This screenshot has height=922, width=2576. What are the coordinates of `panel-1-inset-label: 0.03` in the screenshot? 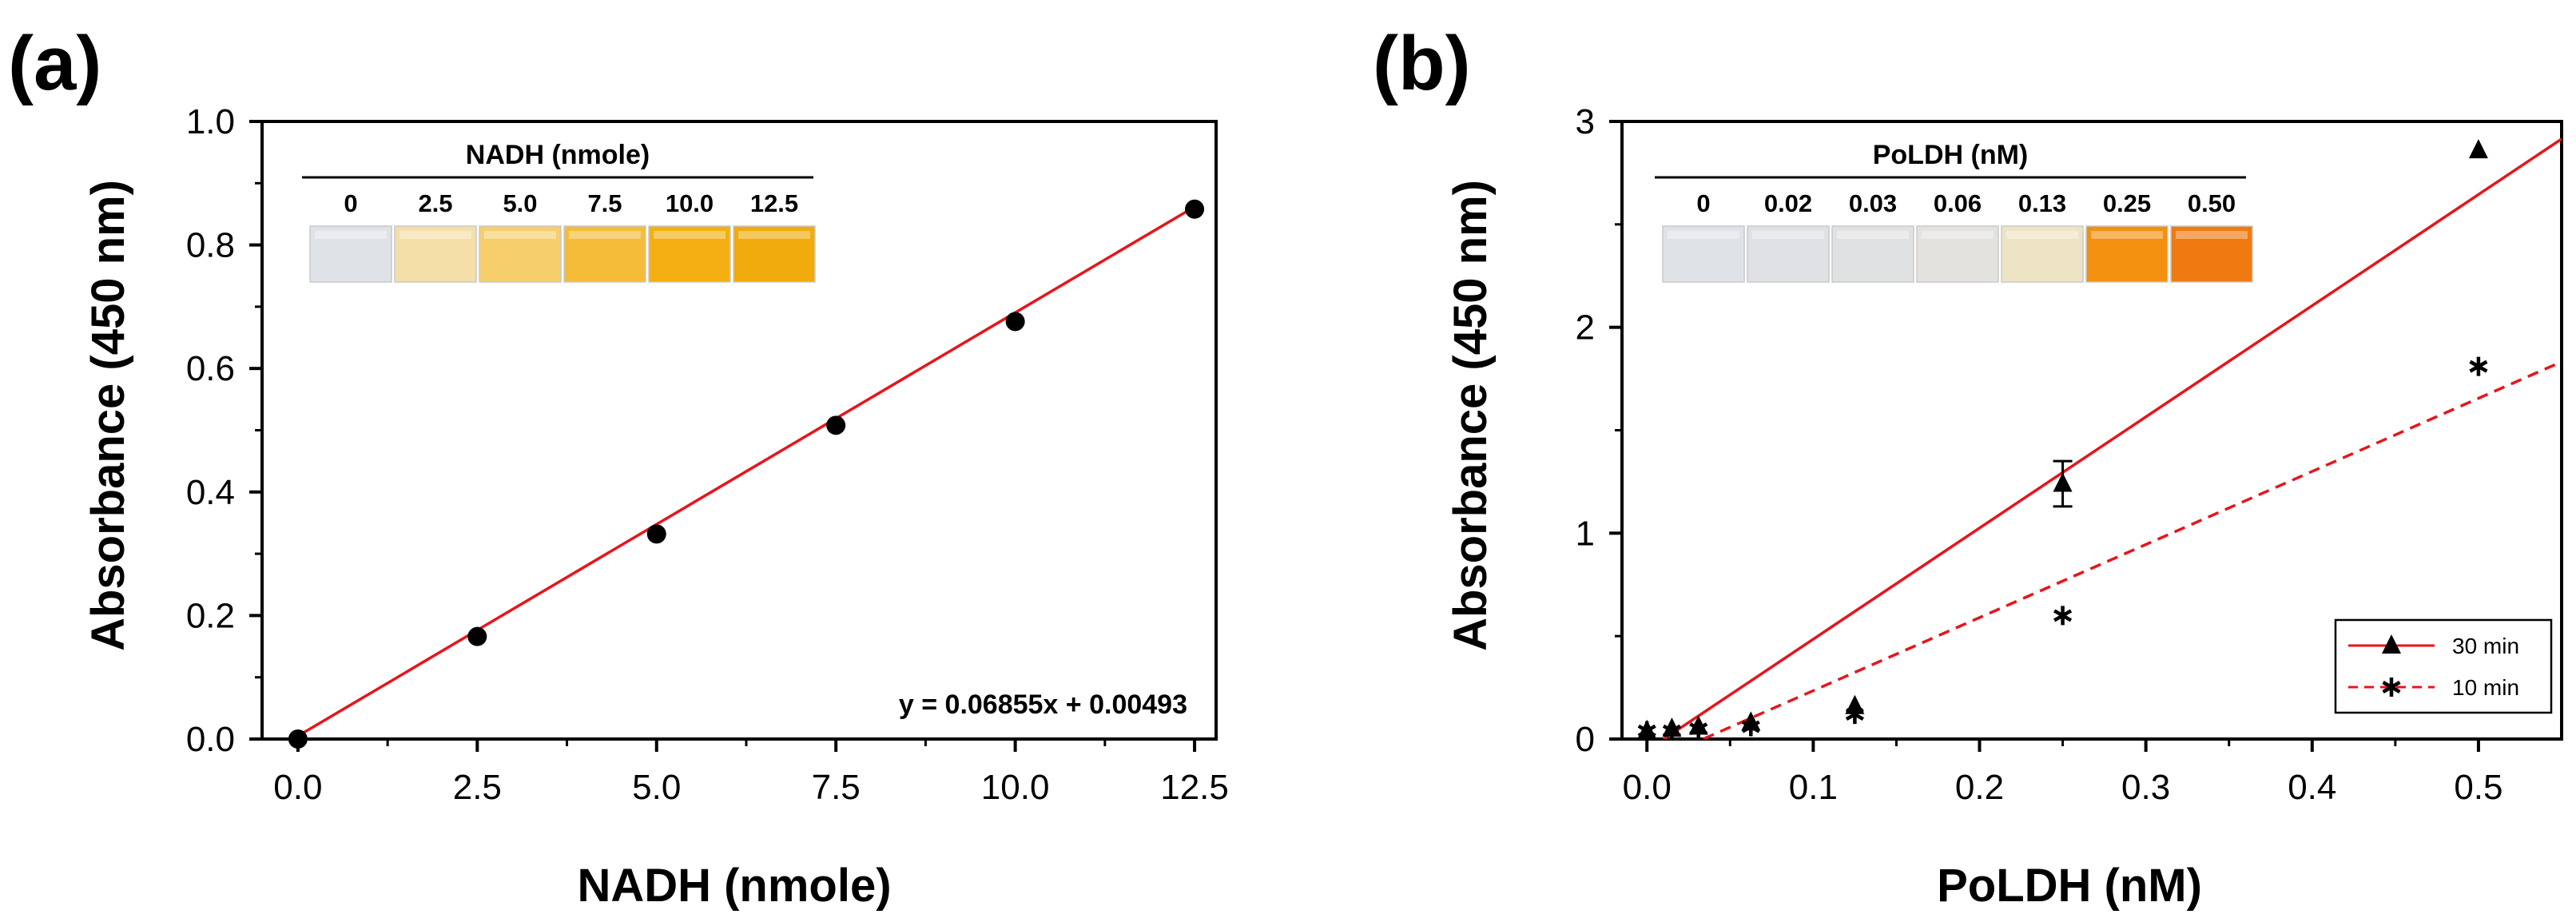 It's located at (1873, 203).